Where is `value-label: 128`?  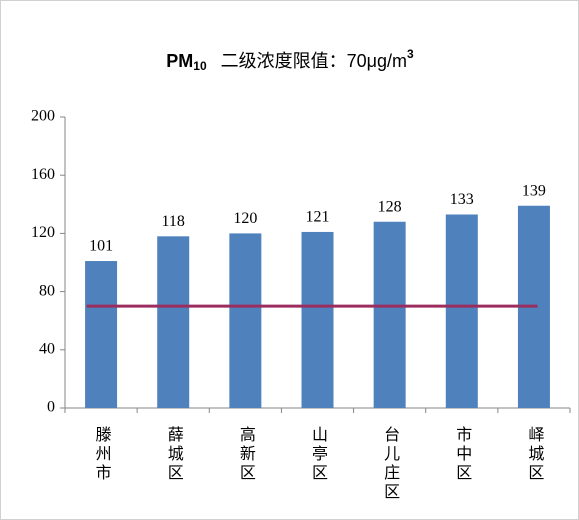
value-label: 128 is located at coordinates (390, 206).